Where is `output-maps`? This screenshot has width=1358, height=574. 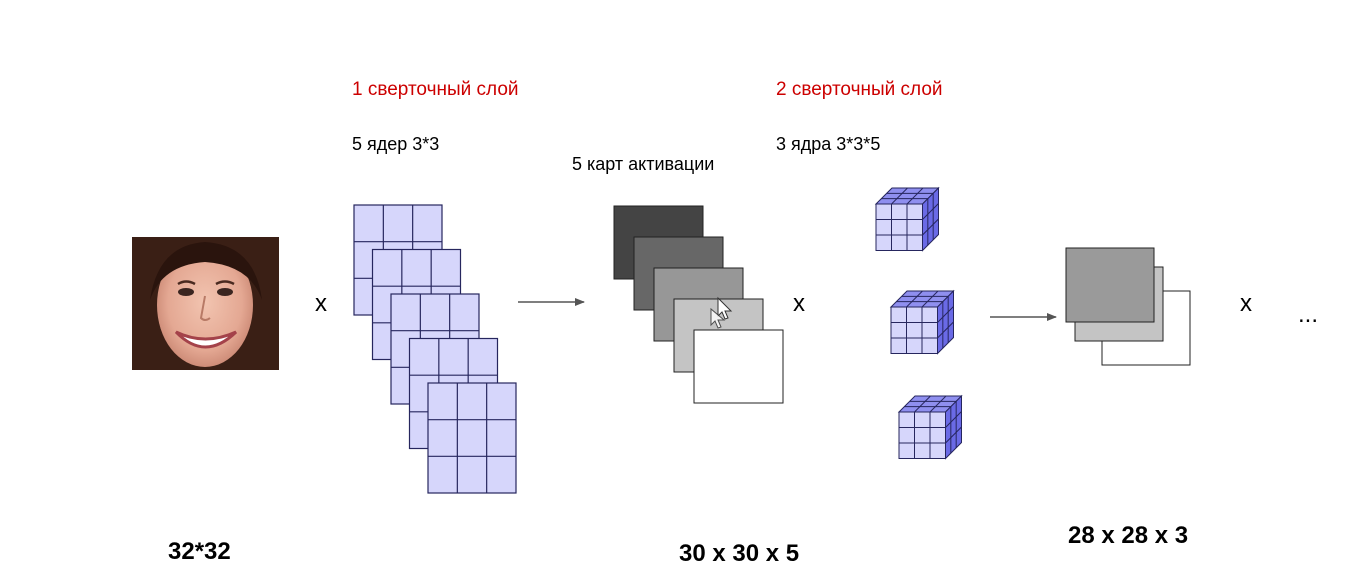 output-maps is located at coordinates (1128, 306).